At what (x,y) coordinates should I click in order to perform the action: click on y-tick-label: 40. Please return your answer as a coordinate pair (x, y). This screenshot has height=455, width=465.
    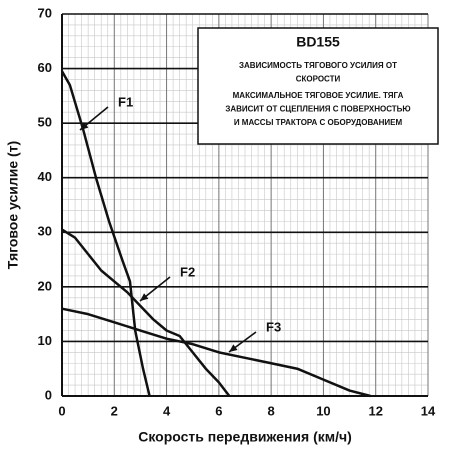
    Looking at the image, I should click on (45, 176).